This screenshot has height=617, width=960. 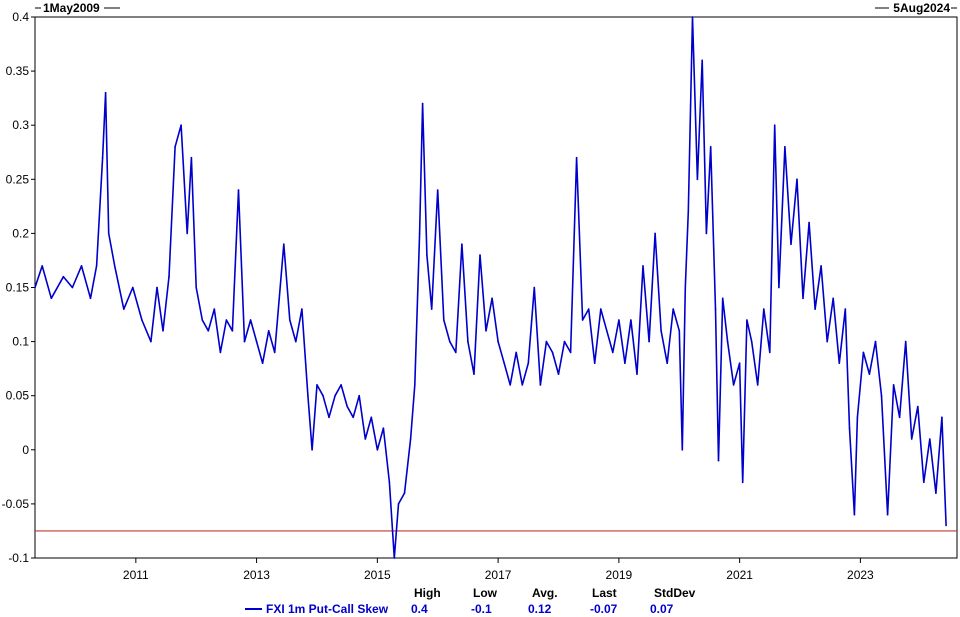 What do you see at coordinates (18, 287) in the screenshot?
I see `y-axis: 0.4 0.35 0.3 0.25 0.2 0.15 0.1 0.05 0 -0.05 -0.1` at bounding box center [18, 287].